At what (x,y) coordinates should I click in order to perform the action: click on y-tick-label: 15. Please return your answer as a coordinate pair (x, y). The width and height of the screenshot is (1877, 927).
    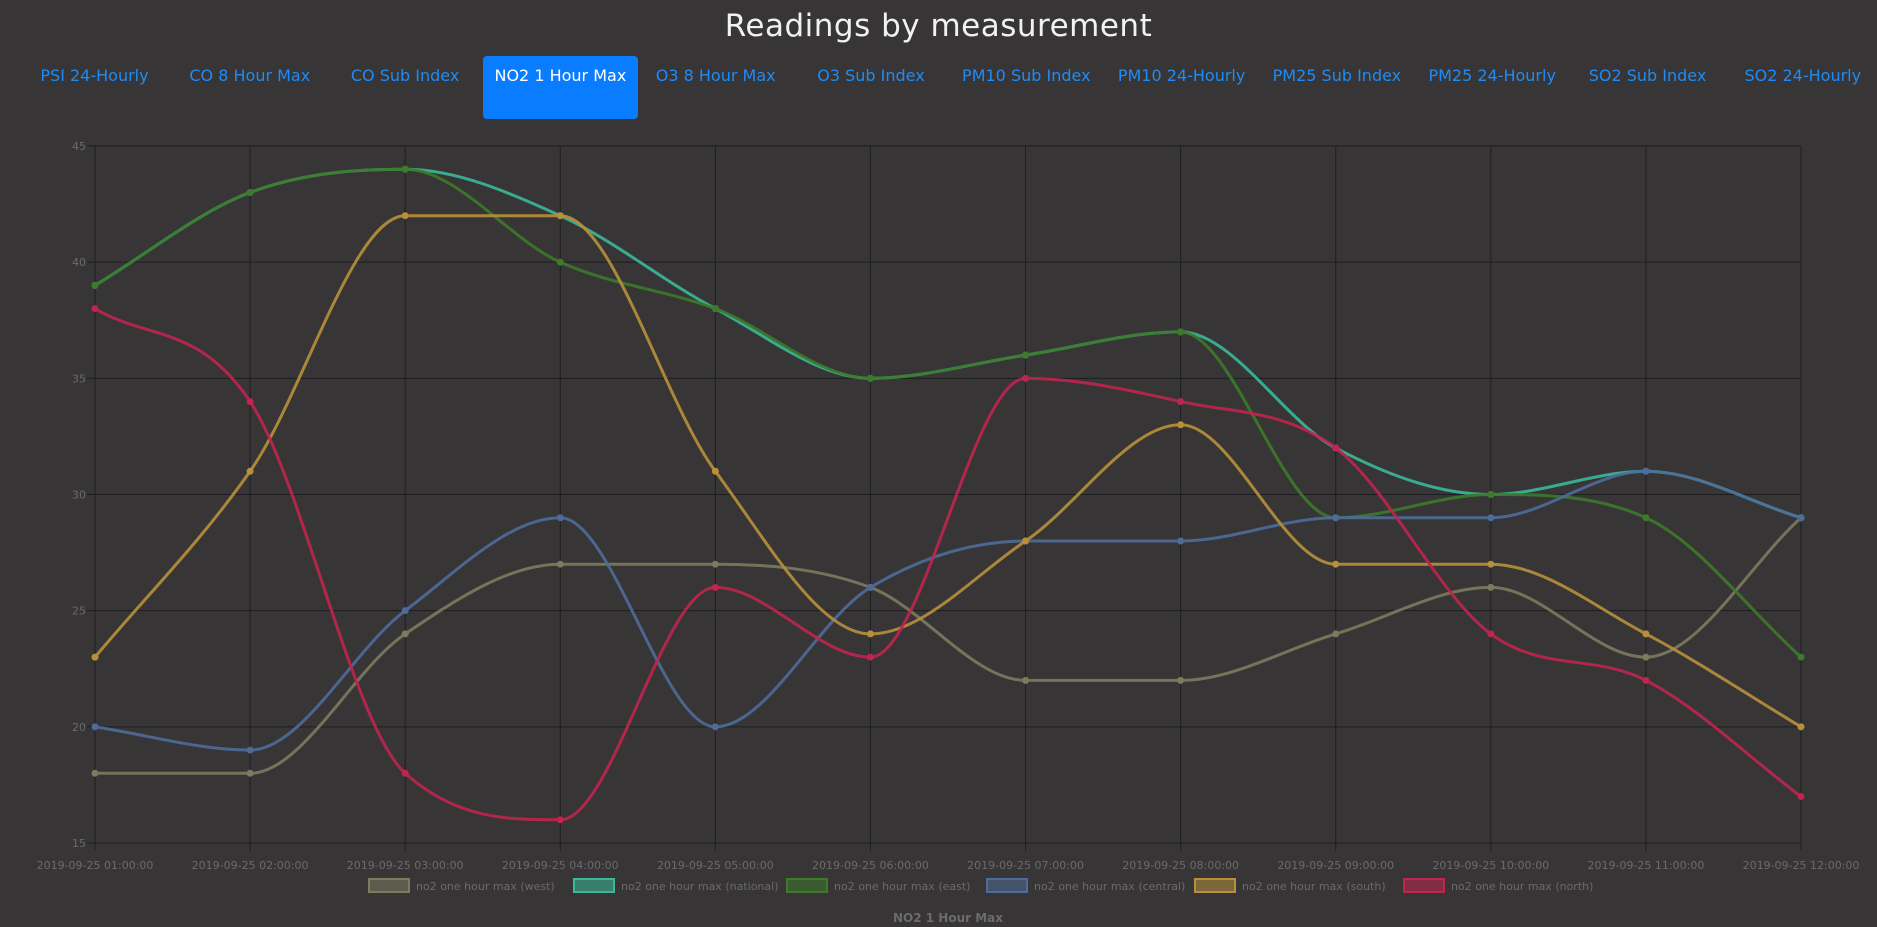
    Looking at the image, I should click on (79, 843).